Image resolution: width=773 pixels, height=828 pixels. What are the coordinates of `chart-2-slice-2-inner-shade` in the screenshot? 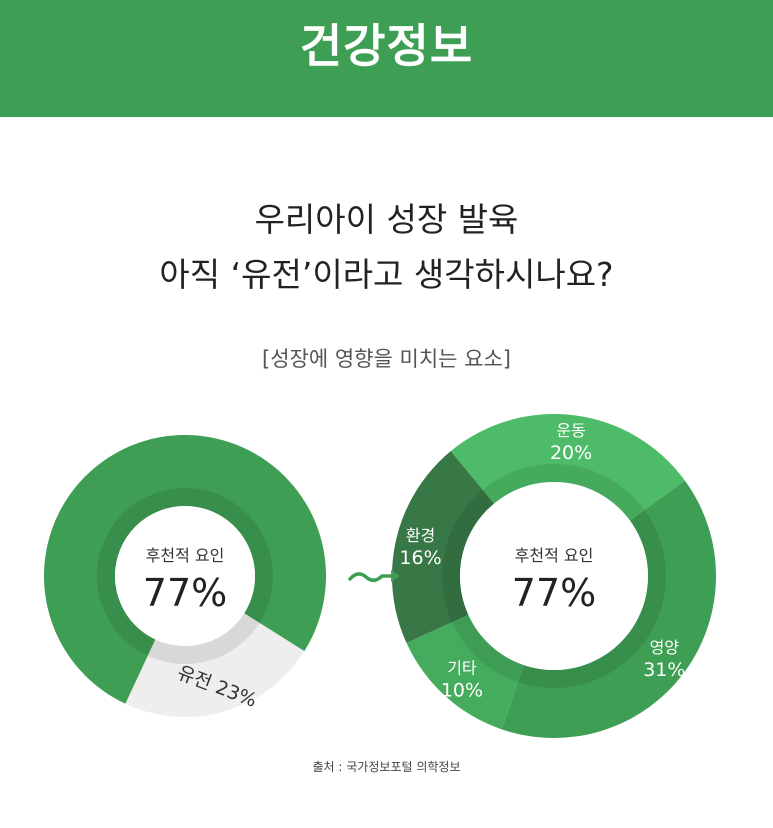 It's located at (592, 599).